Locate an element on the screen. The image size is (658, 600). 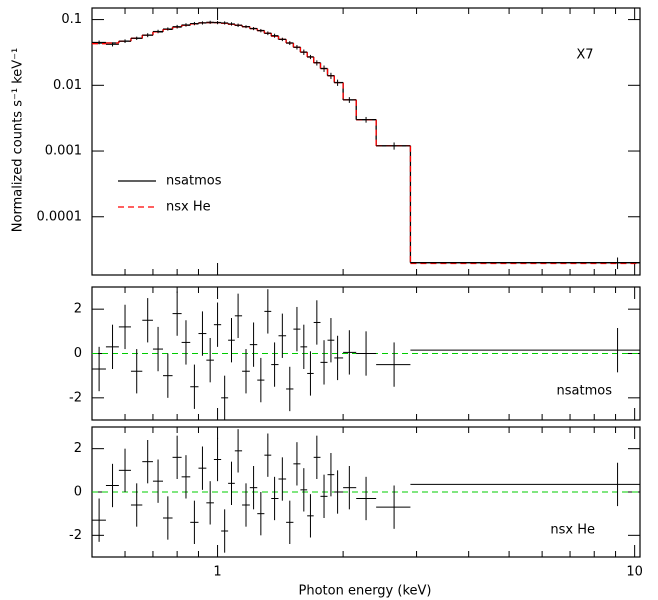
annotation: X7 is located at coordinates (584, 55).